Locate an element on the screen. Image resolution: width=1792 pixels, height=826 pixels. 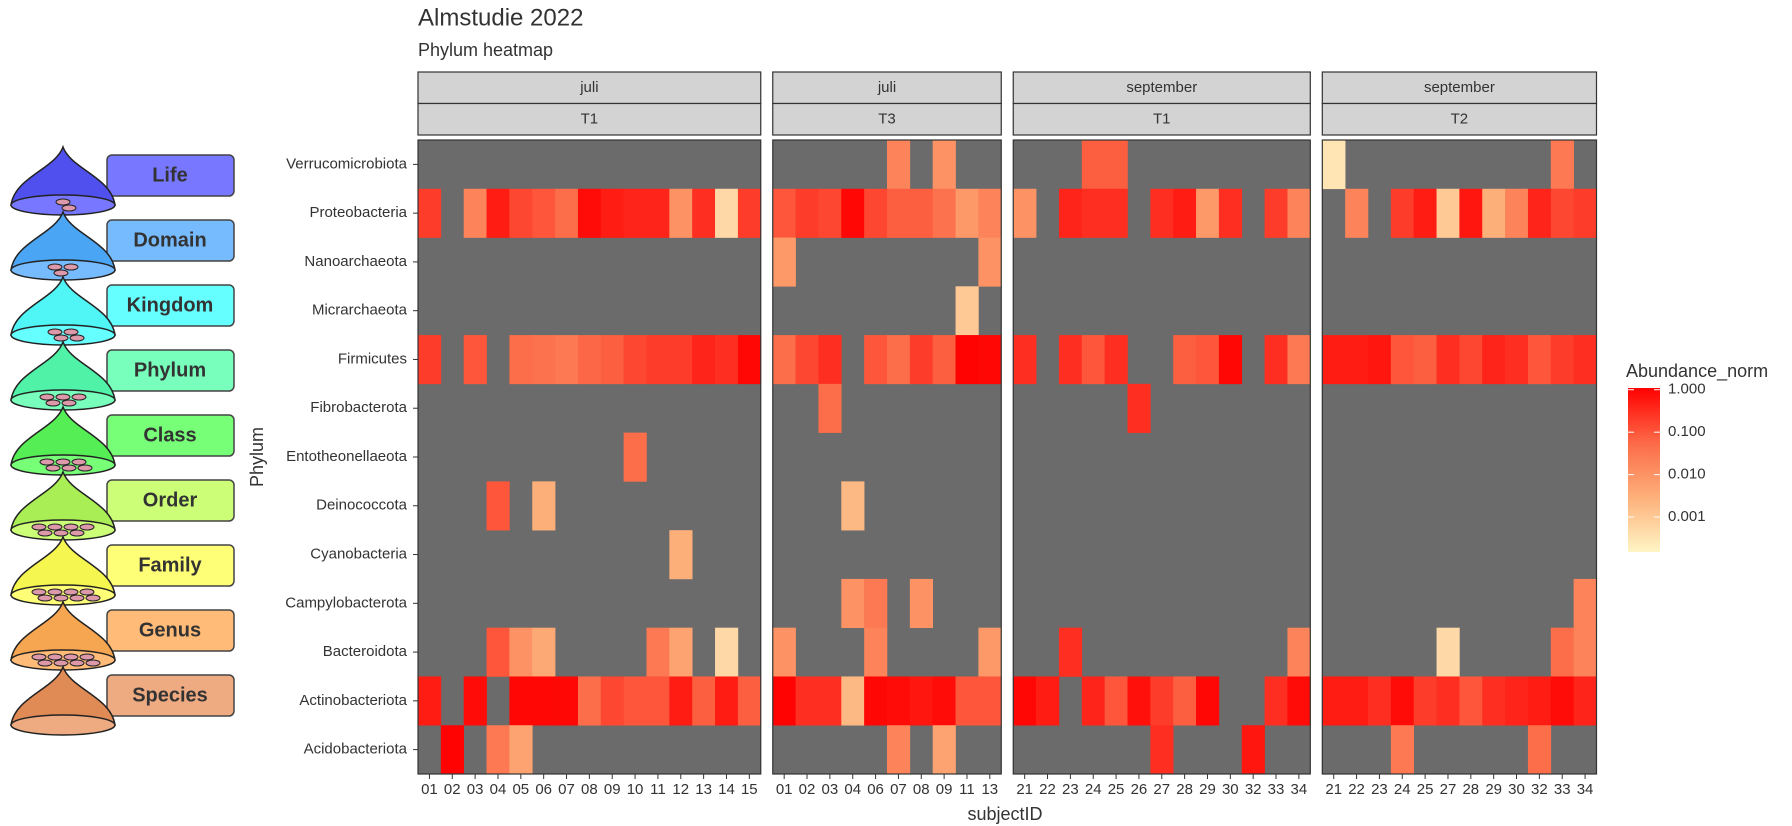
level-label: Species is located at coordinates (170, 695).